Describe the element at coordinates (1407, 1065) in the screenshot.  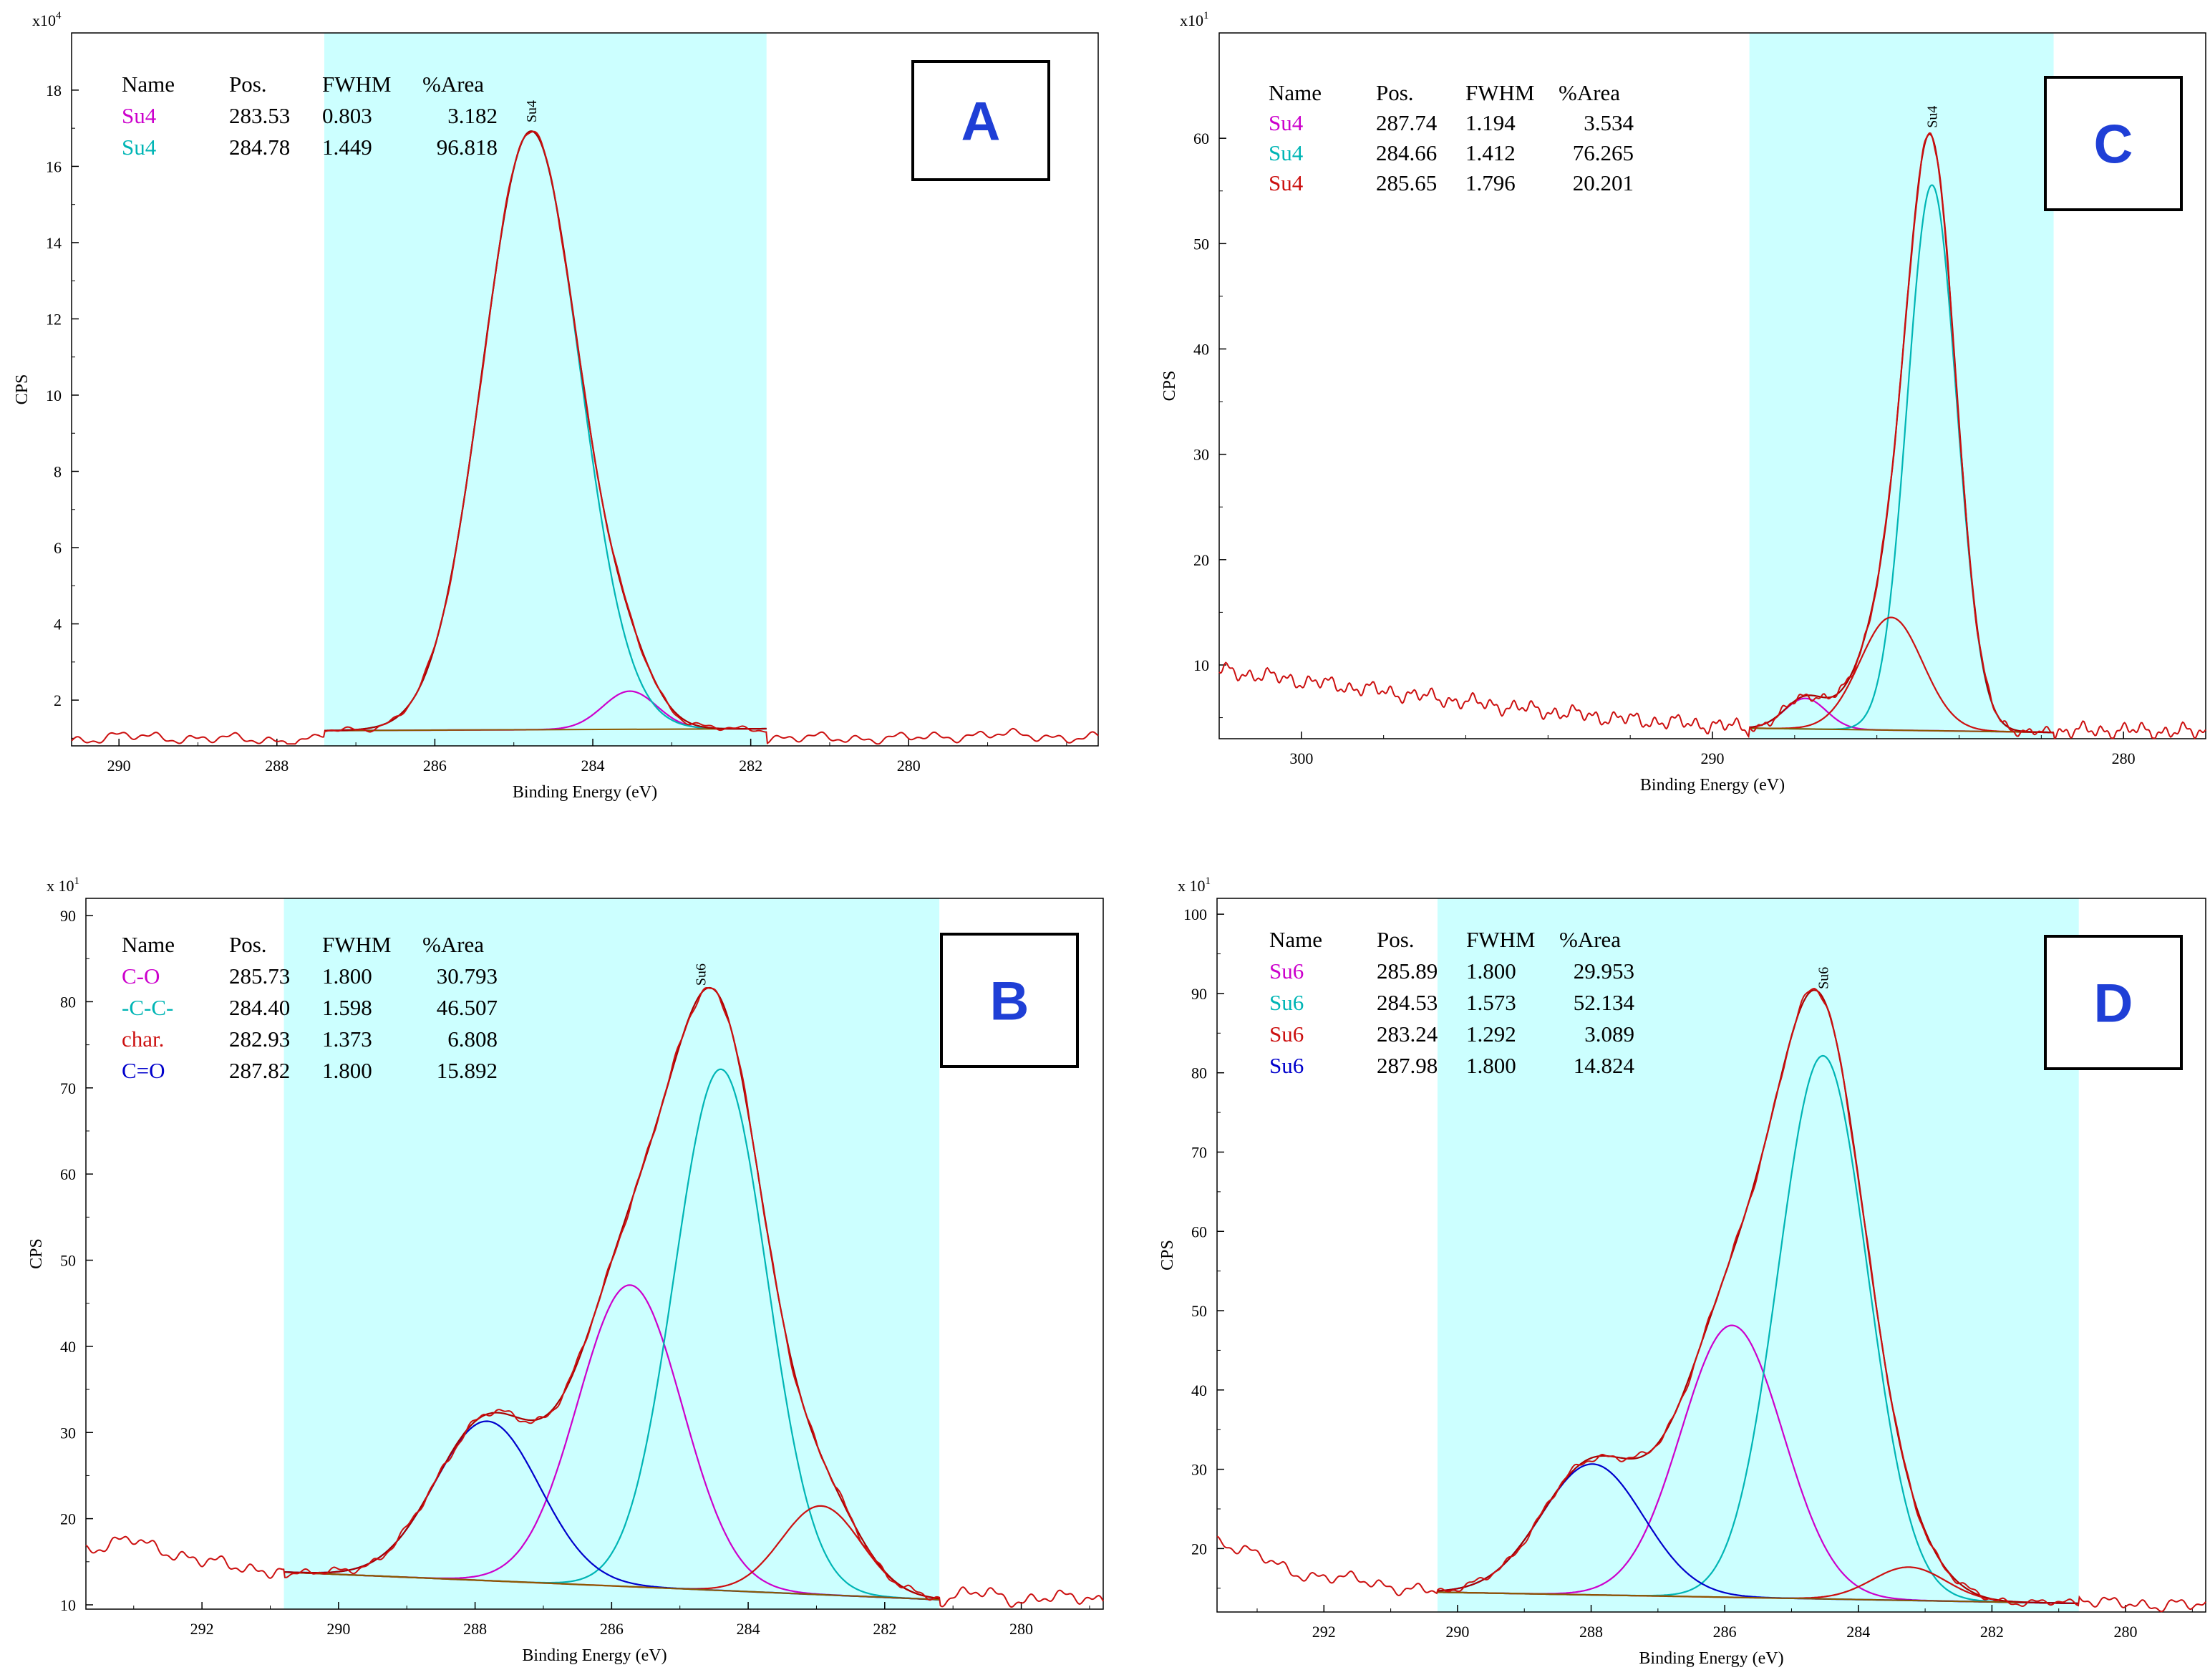
I see `chart-d-table-row-pos: 287.98` at that location.